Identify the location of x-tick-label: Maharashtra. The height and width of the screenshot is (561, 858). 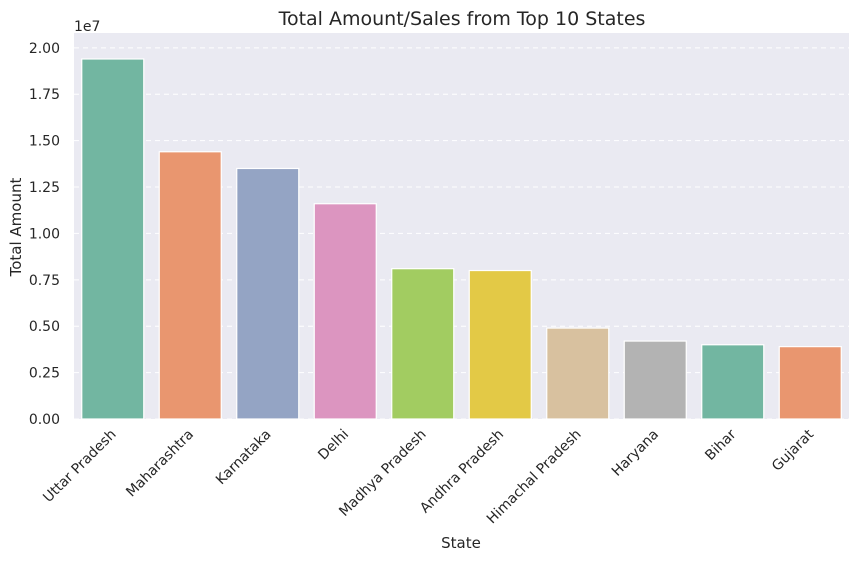
(160, 464).